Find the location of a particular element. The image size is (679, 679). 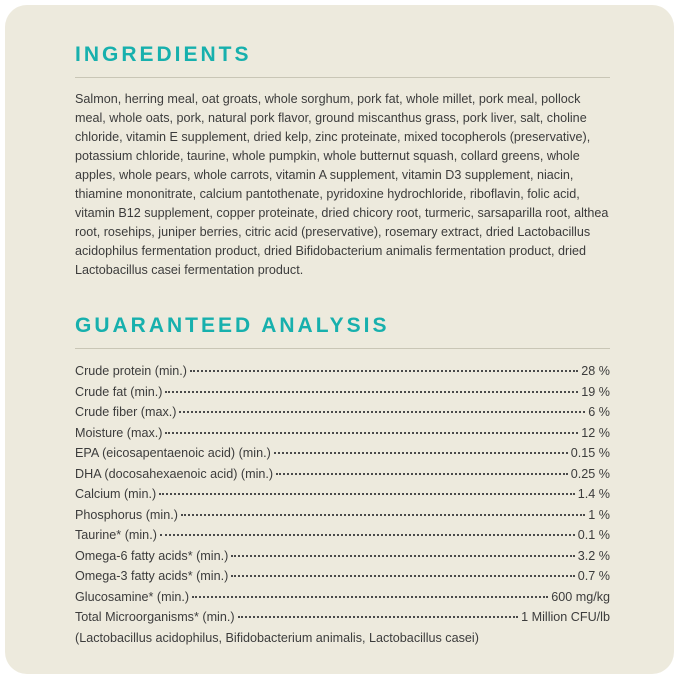

analysis-row: Glucosamine* (min.) 600 mg/kg is located at coordinates (342, 597).